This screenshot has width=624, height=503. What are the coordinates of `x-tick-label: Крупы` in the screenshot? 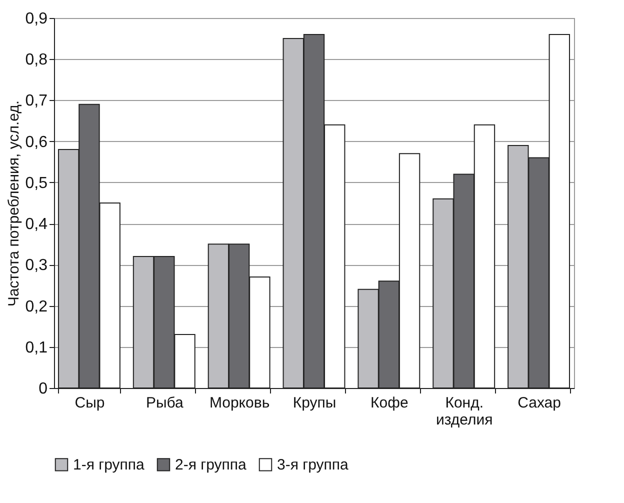 It's located at (314, 403).